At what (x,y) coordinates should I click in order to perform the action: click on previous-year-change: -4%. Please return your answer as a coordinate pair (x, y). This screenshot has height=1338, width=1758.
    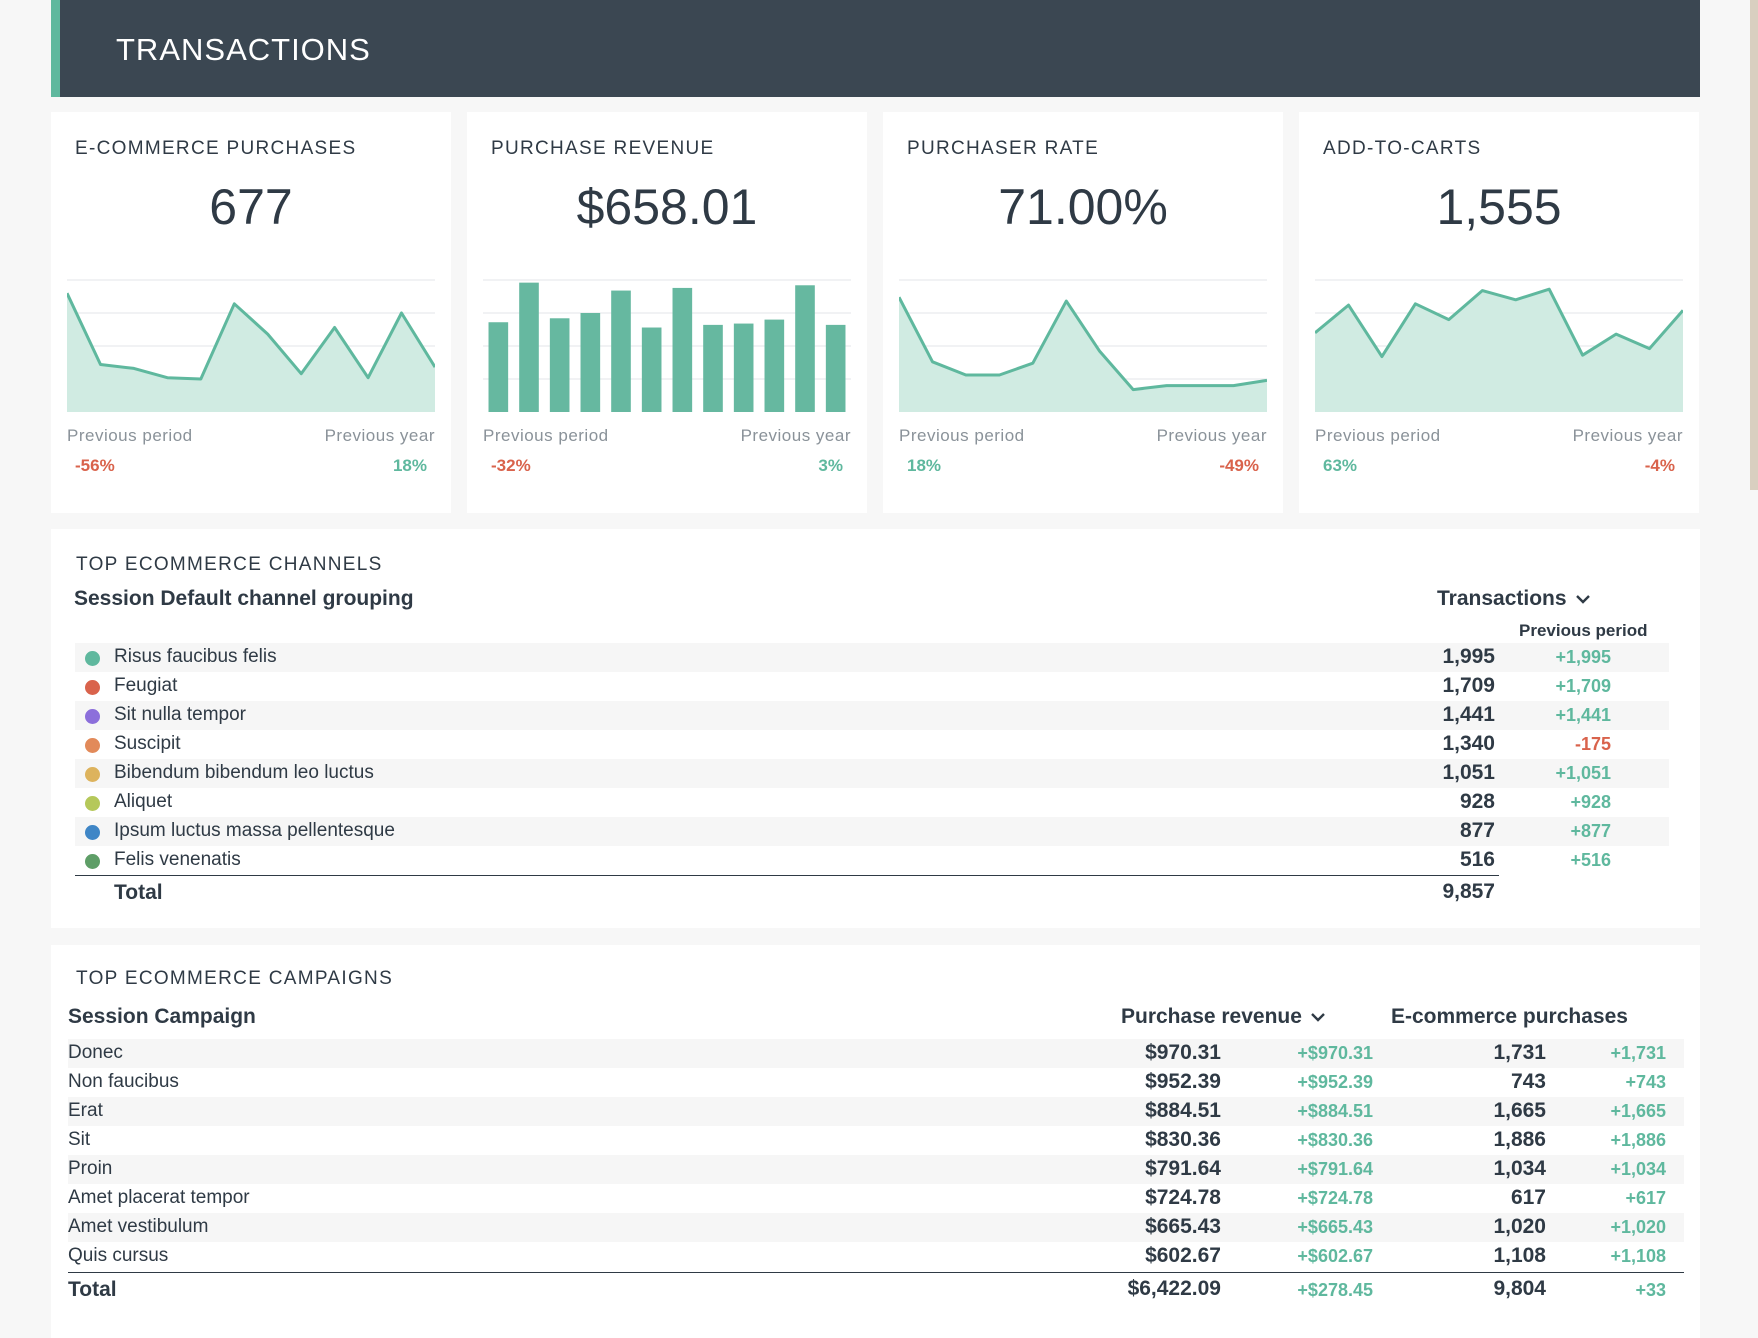
    Looking at the image, I should click on (1659, 465).